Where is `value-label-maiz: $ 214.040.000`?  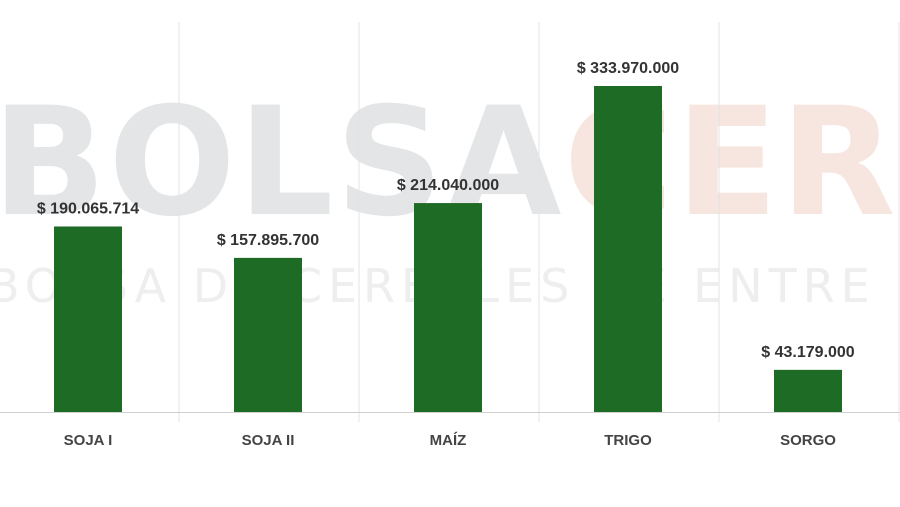 value-label-maiz: $ 214.040.000 is located at coordinates (448, 185).